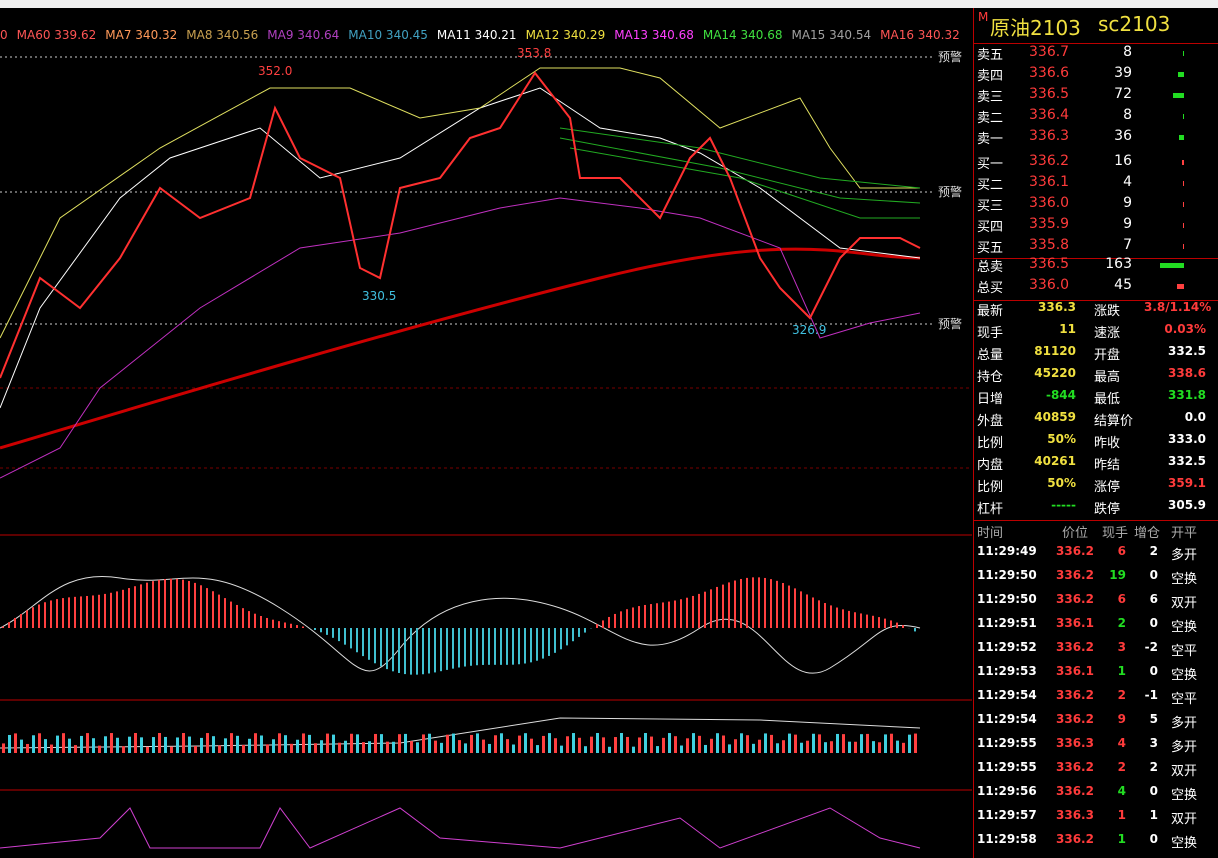 The width and height of the screenshot is (1218, 858). Describe the element at coordinates (809, 330) in the screenshot. I see `price-label: 326.9` at that location.